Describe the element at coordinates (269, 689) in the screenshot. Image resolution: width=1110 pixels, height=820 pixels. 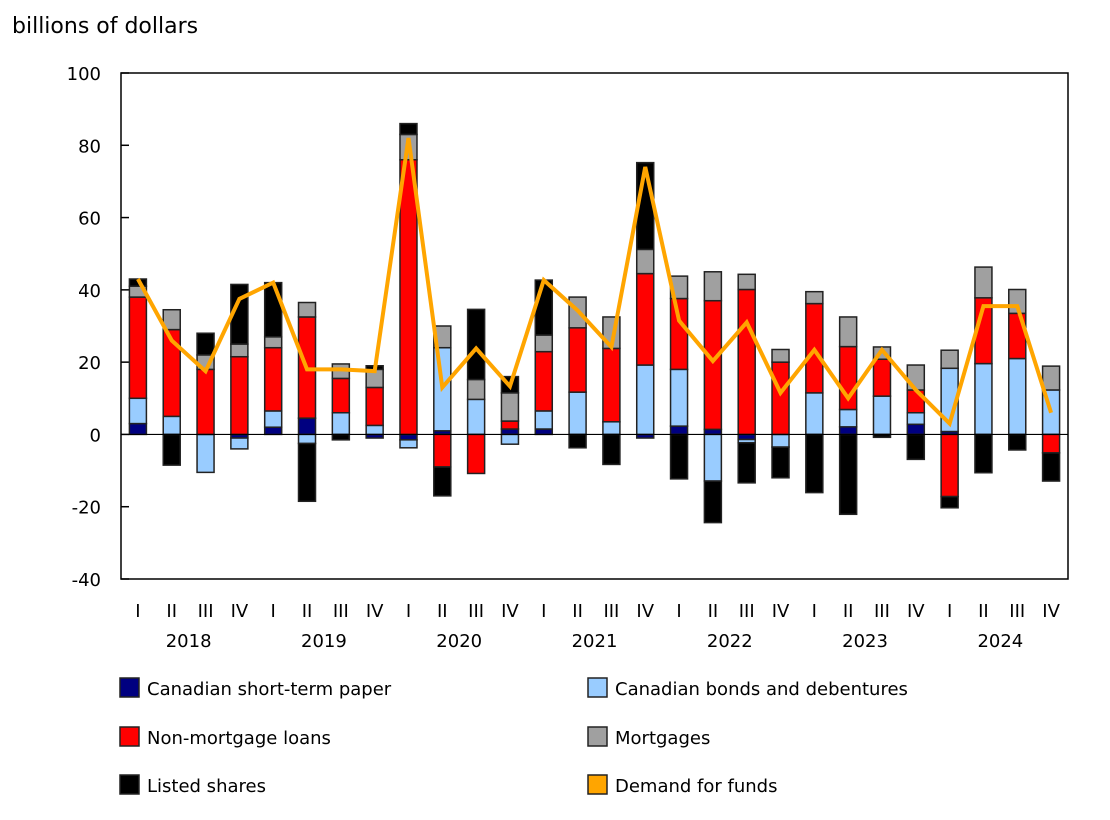
I see `legend-label: Canadian short-term paper` at that location.